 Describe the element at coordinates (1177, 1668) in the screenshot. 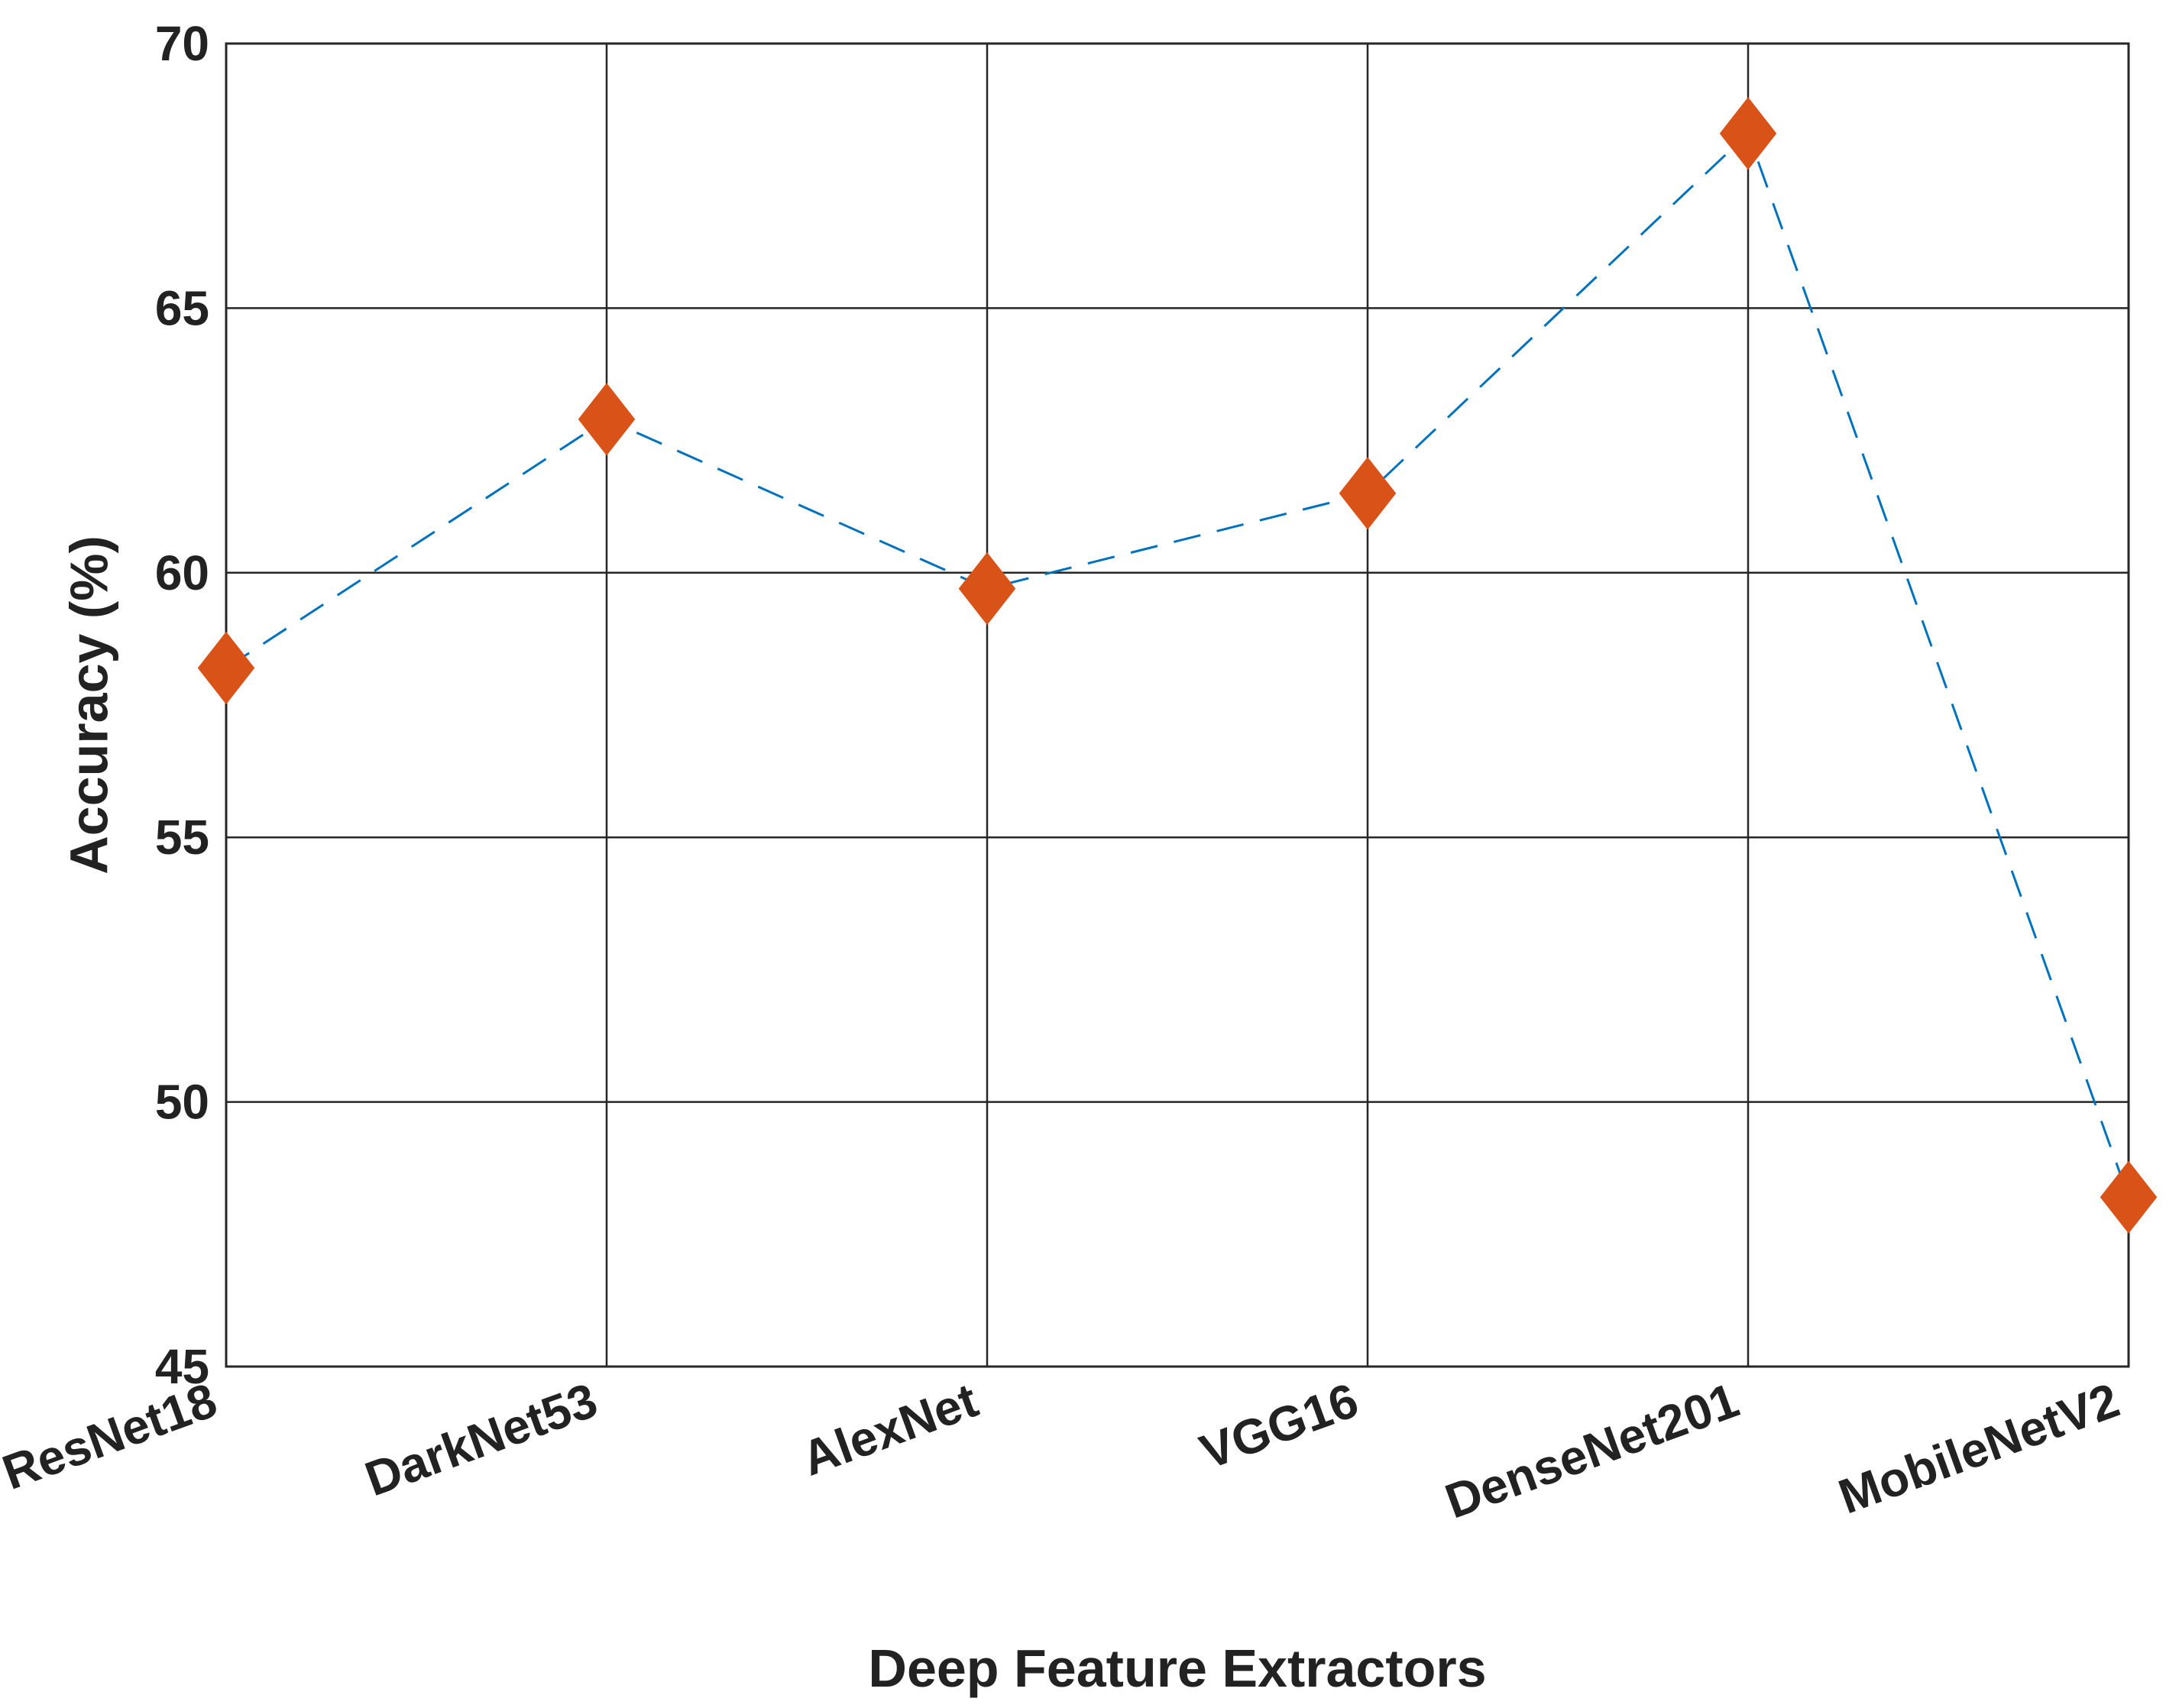

I see `x-axis-title: Deep Feature Extractors` at that location.